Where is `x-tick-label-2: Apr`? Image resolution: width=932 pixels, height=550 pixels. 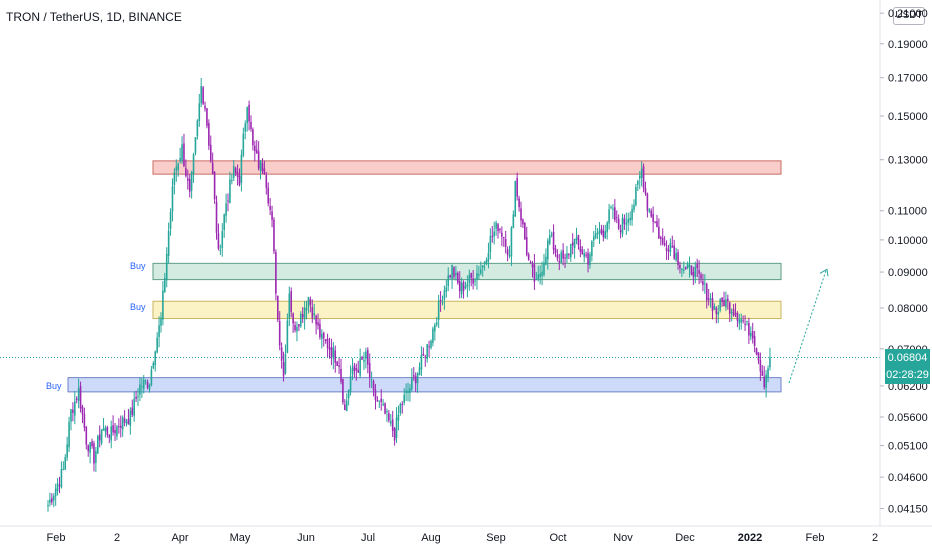 x-tick-label-2: Apr is located at coordinates (179, 538).